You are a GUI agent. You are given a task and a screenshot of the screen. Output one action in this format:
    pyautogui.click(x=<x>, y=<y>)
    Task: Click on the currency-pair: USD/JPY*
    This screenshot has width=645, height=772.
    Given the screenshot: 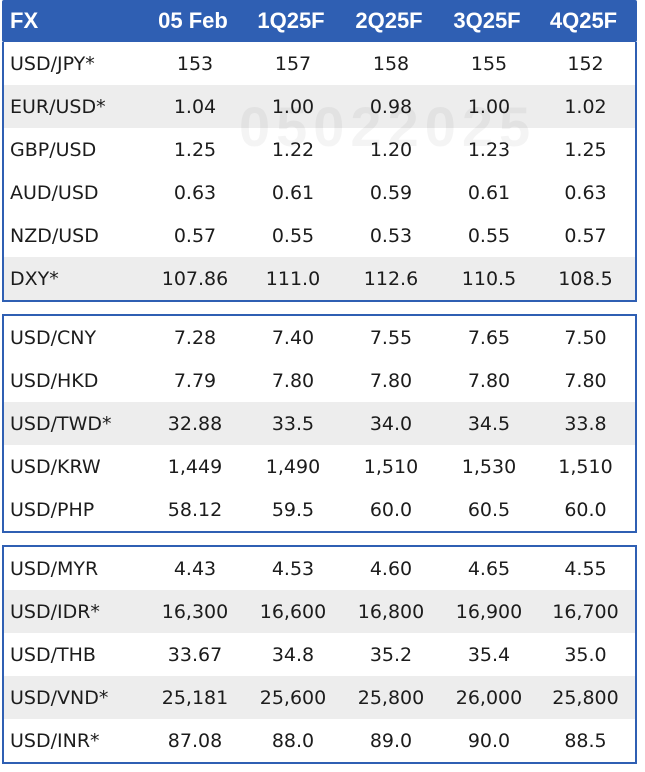 What is the action you would take?
    pyautogui.click(x=52, y=63)
    